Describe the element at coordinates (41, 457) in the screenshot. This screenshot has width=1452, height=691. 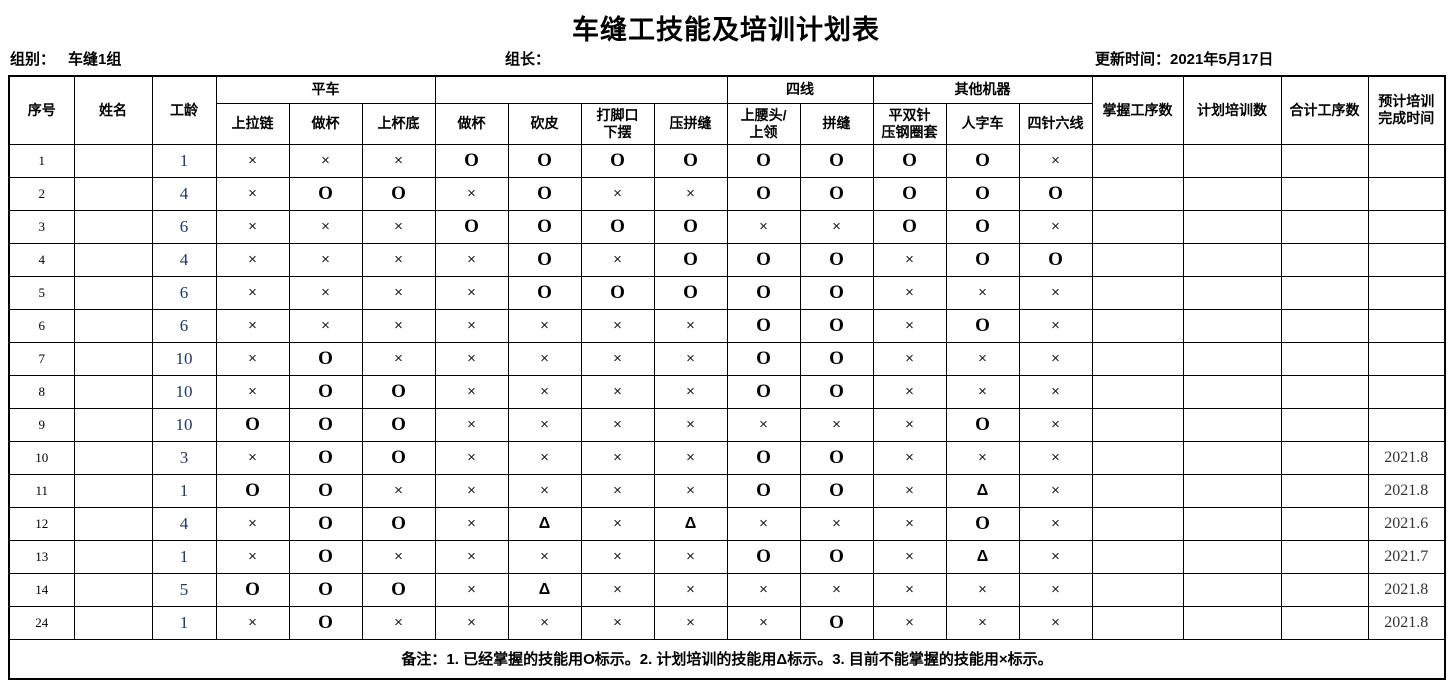
I see `cell-no: 10` at that location.